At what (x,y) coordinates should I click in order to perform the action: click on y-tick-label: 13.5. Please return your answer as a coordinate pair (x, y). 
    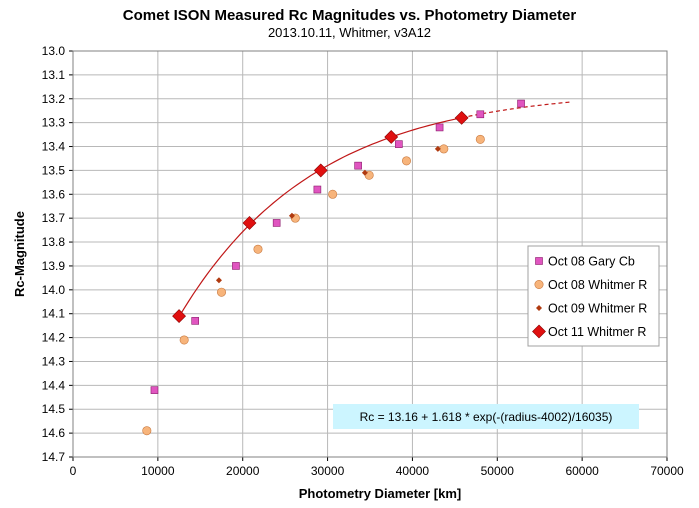
    Looking at the image, I should click on (54, 170).